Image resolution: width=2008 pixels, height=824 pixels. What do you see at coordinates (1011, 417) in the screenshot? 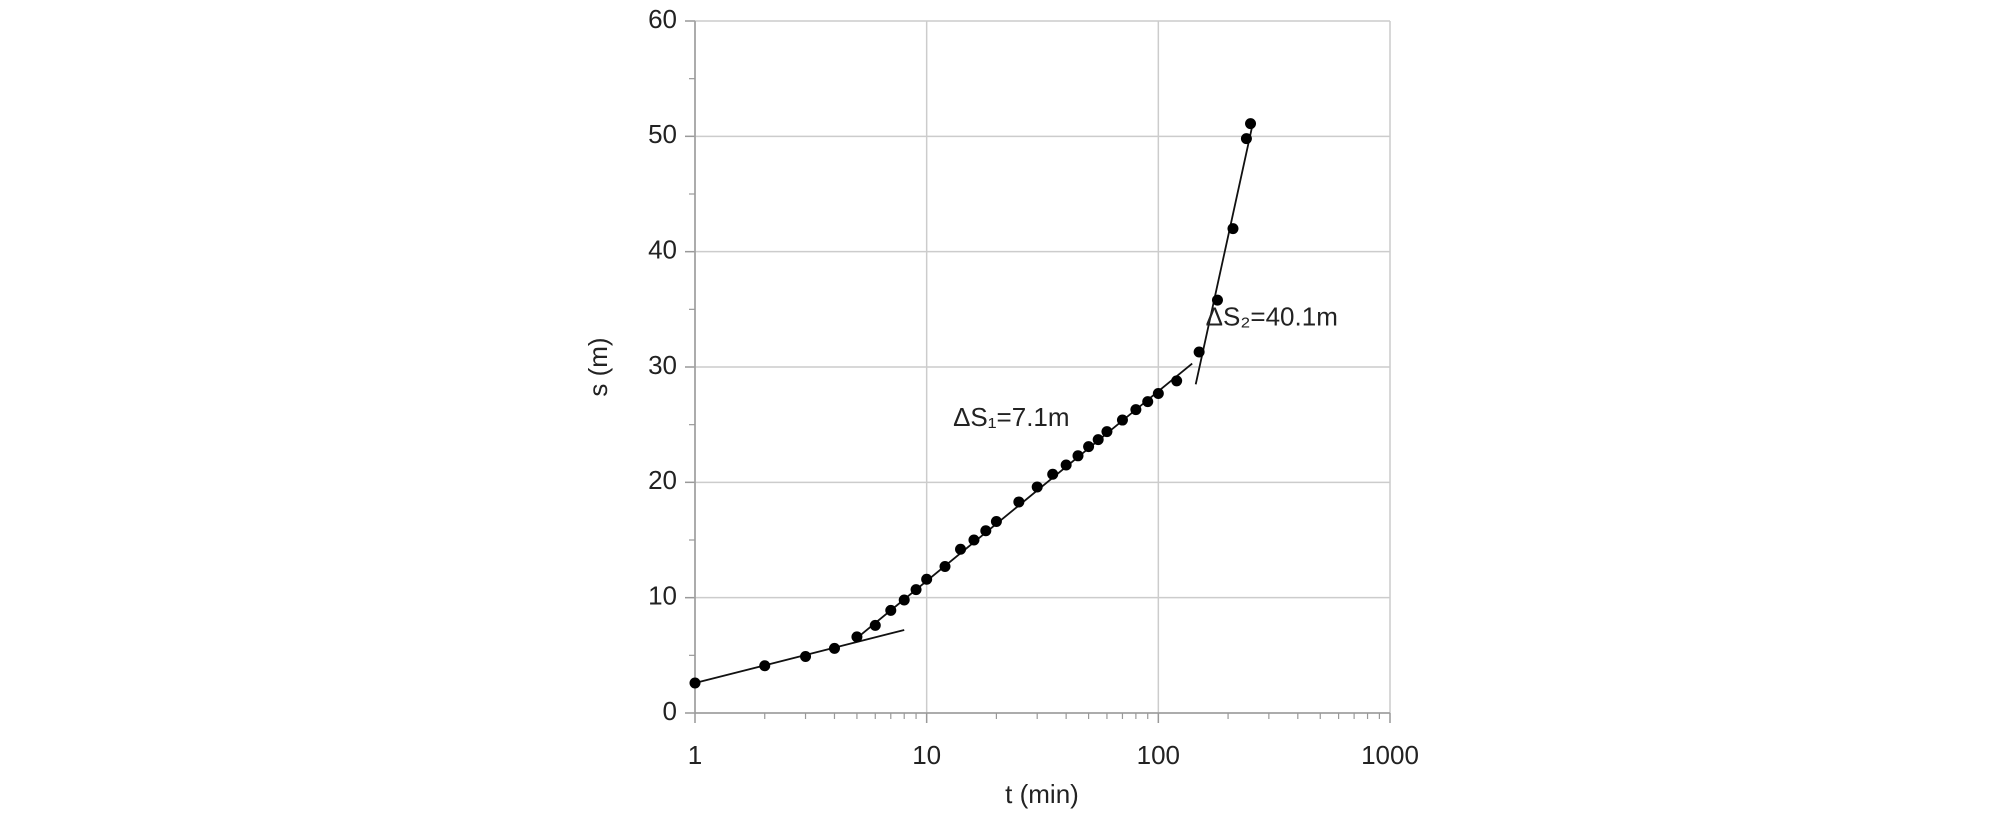
I see `annotation: ΔS₁=7.1m` at bounding box center [1011, 417].